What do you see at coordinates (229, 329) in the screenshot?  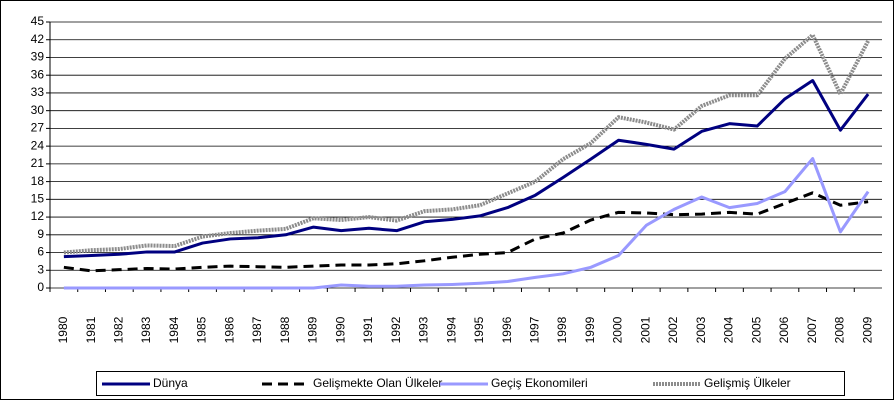 I see `x-tick-label: 1986` at bounding box center [229, 329].